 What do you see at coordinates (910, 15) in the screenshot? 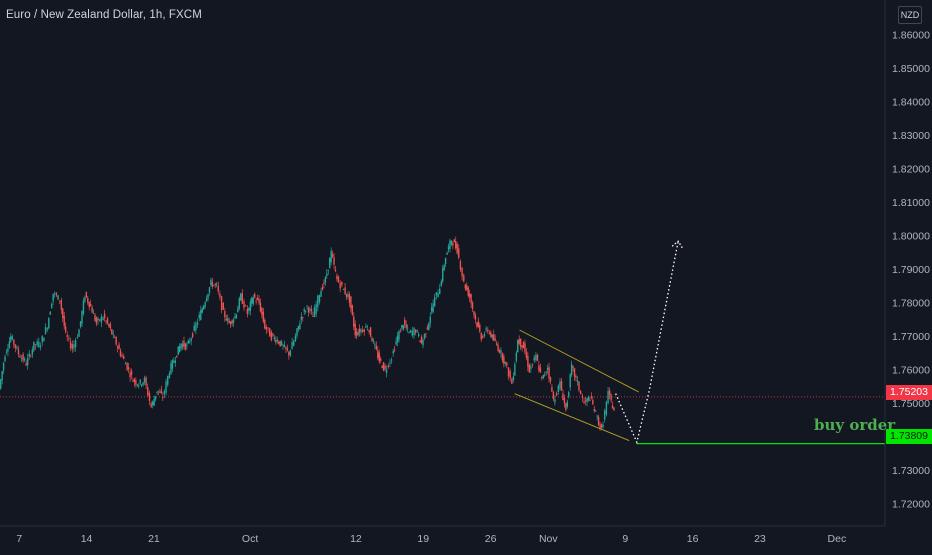
I see `currency-badge: NZD` at bounding box center [910, 15].